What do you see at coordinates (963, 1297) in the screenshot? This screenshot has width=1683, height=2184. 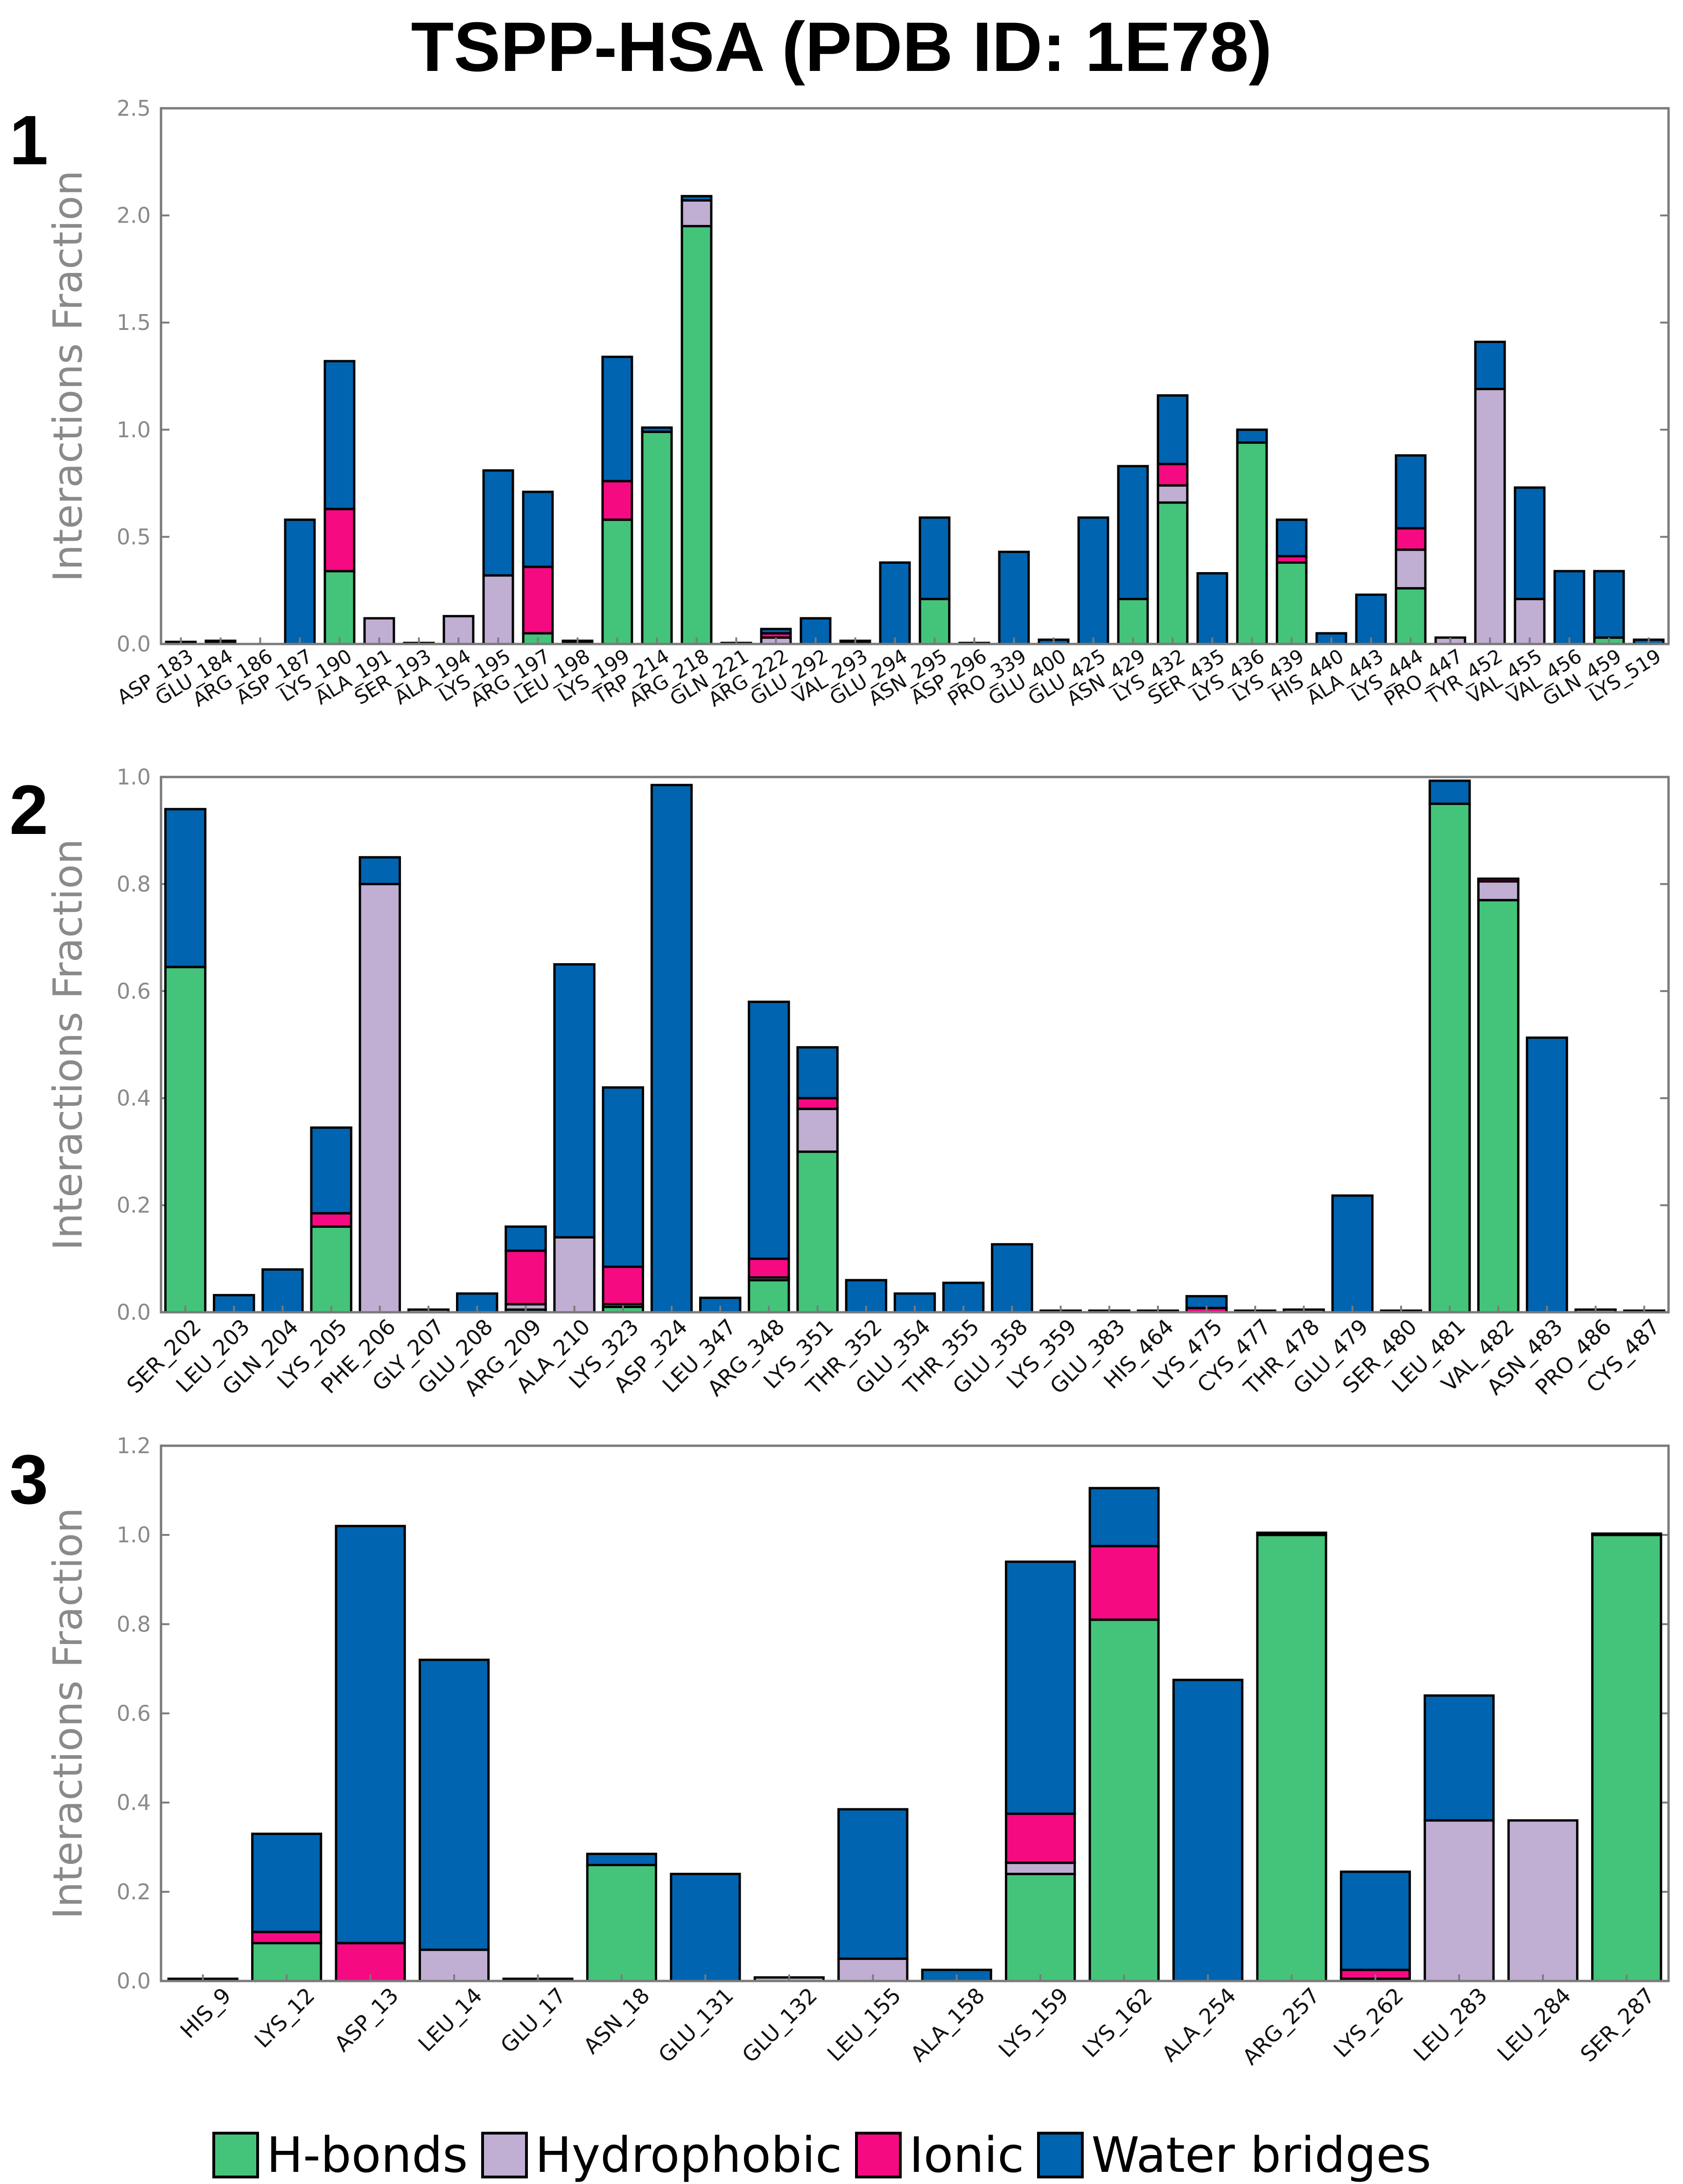 I see `bar-thr-355-water-bridges` at bounding box center [963, 1297].